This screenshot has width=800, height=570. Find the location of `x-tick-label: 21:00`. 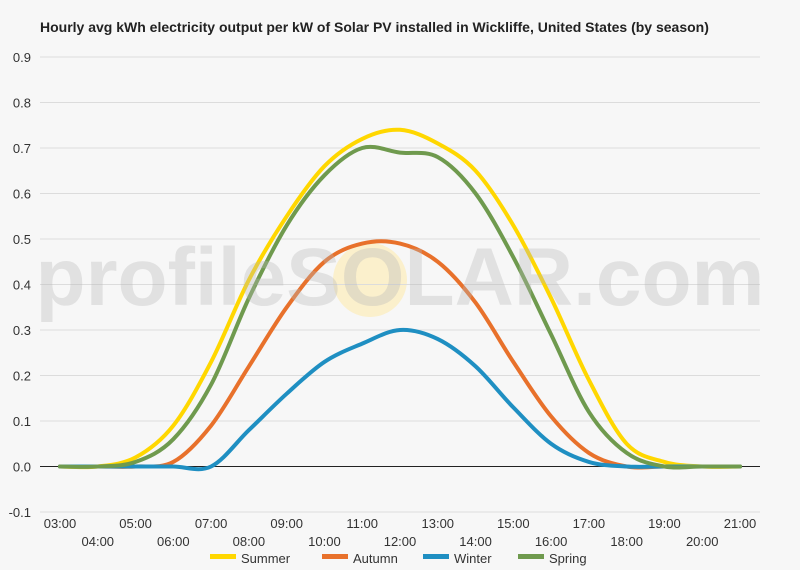

x-tick-label: 21:00 is located at coordinates (740, 523).